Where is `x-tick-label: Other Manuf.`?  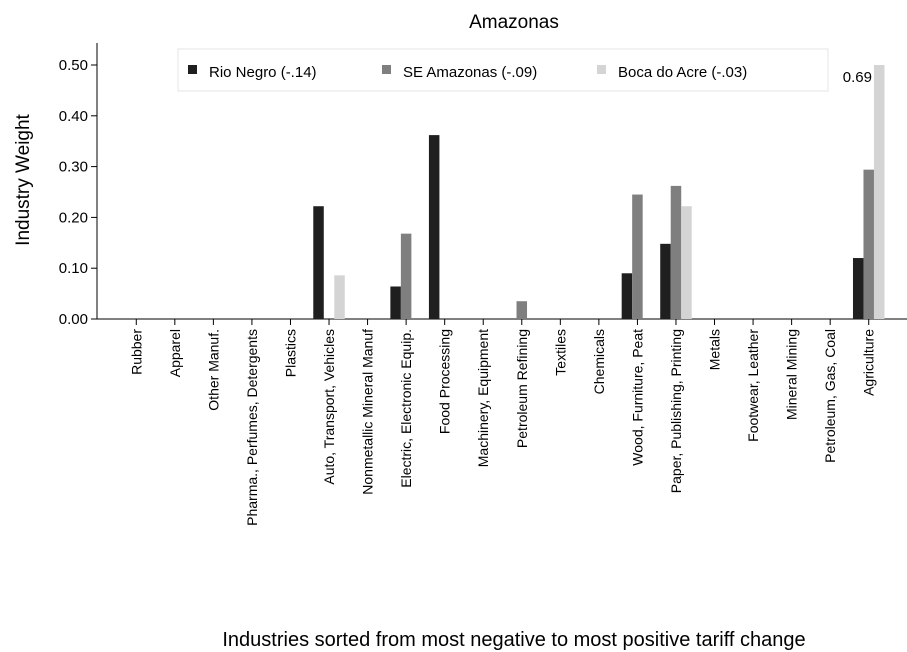 x-tick-label: Other Manuf. is located at coordinates (213, 370).